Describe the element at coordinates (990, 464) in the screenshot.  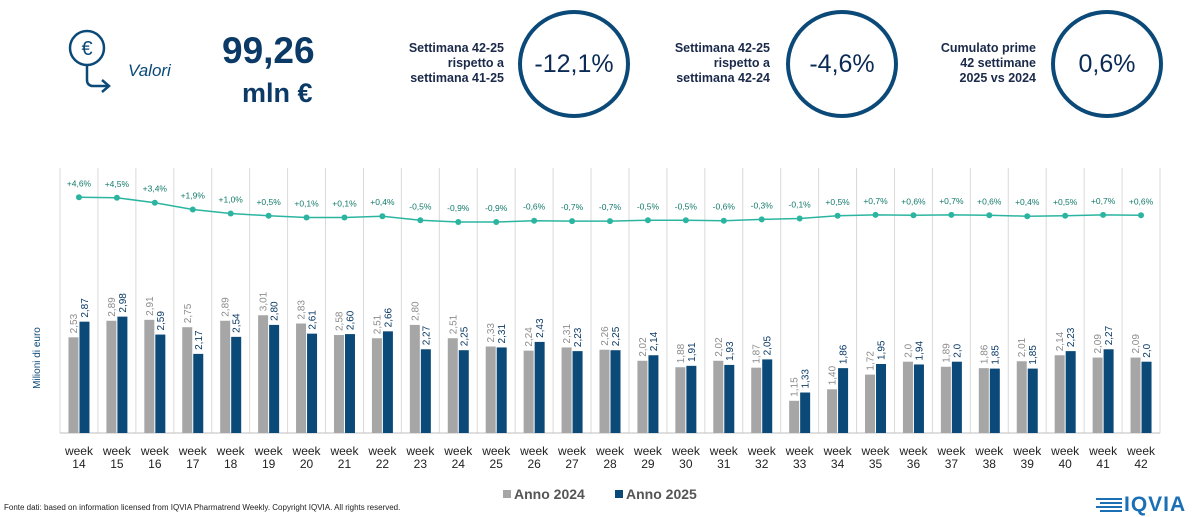
I see `x-tick-label: 38` at that location.